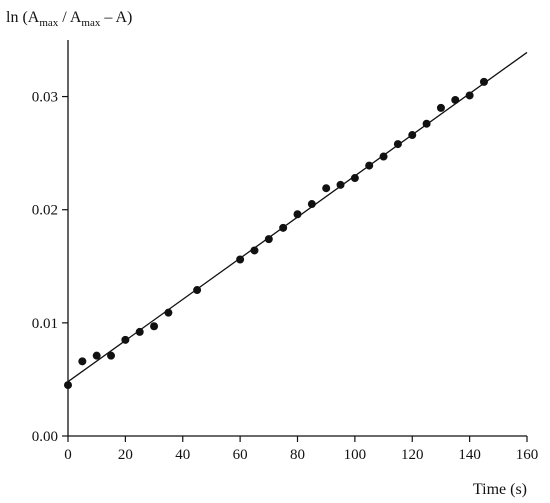  I want to click on y-axis-title: ln (Amax / Amax – A), so click(69, 19).